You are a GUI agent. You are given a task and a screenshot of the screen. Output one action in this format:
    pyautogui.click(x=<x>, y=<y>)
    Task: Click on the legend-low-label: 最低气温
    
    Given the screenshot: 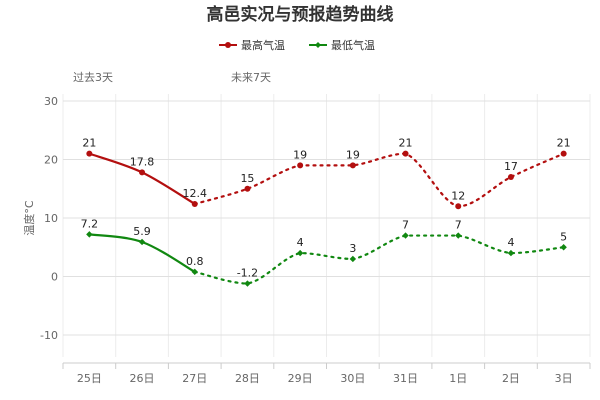 What is the action you would take?
    pyautogui.click(x=353, y=45)
    